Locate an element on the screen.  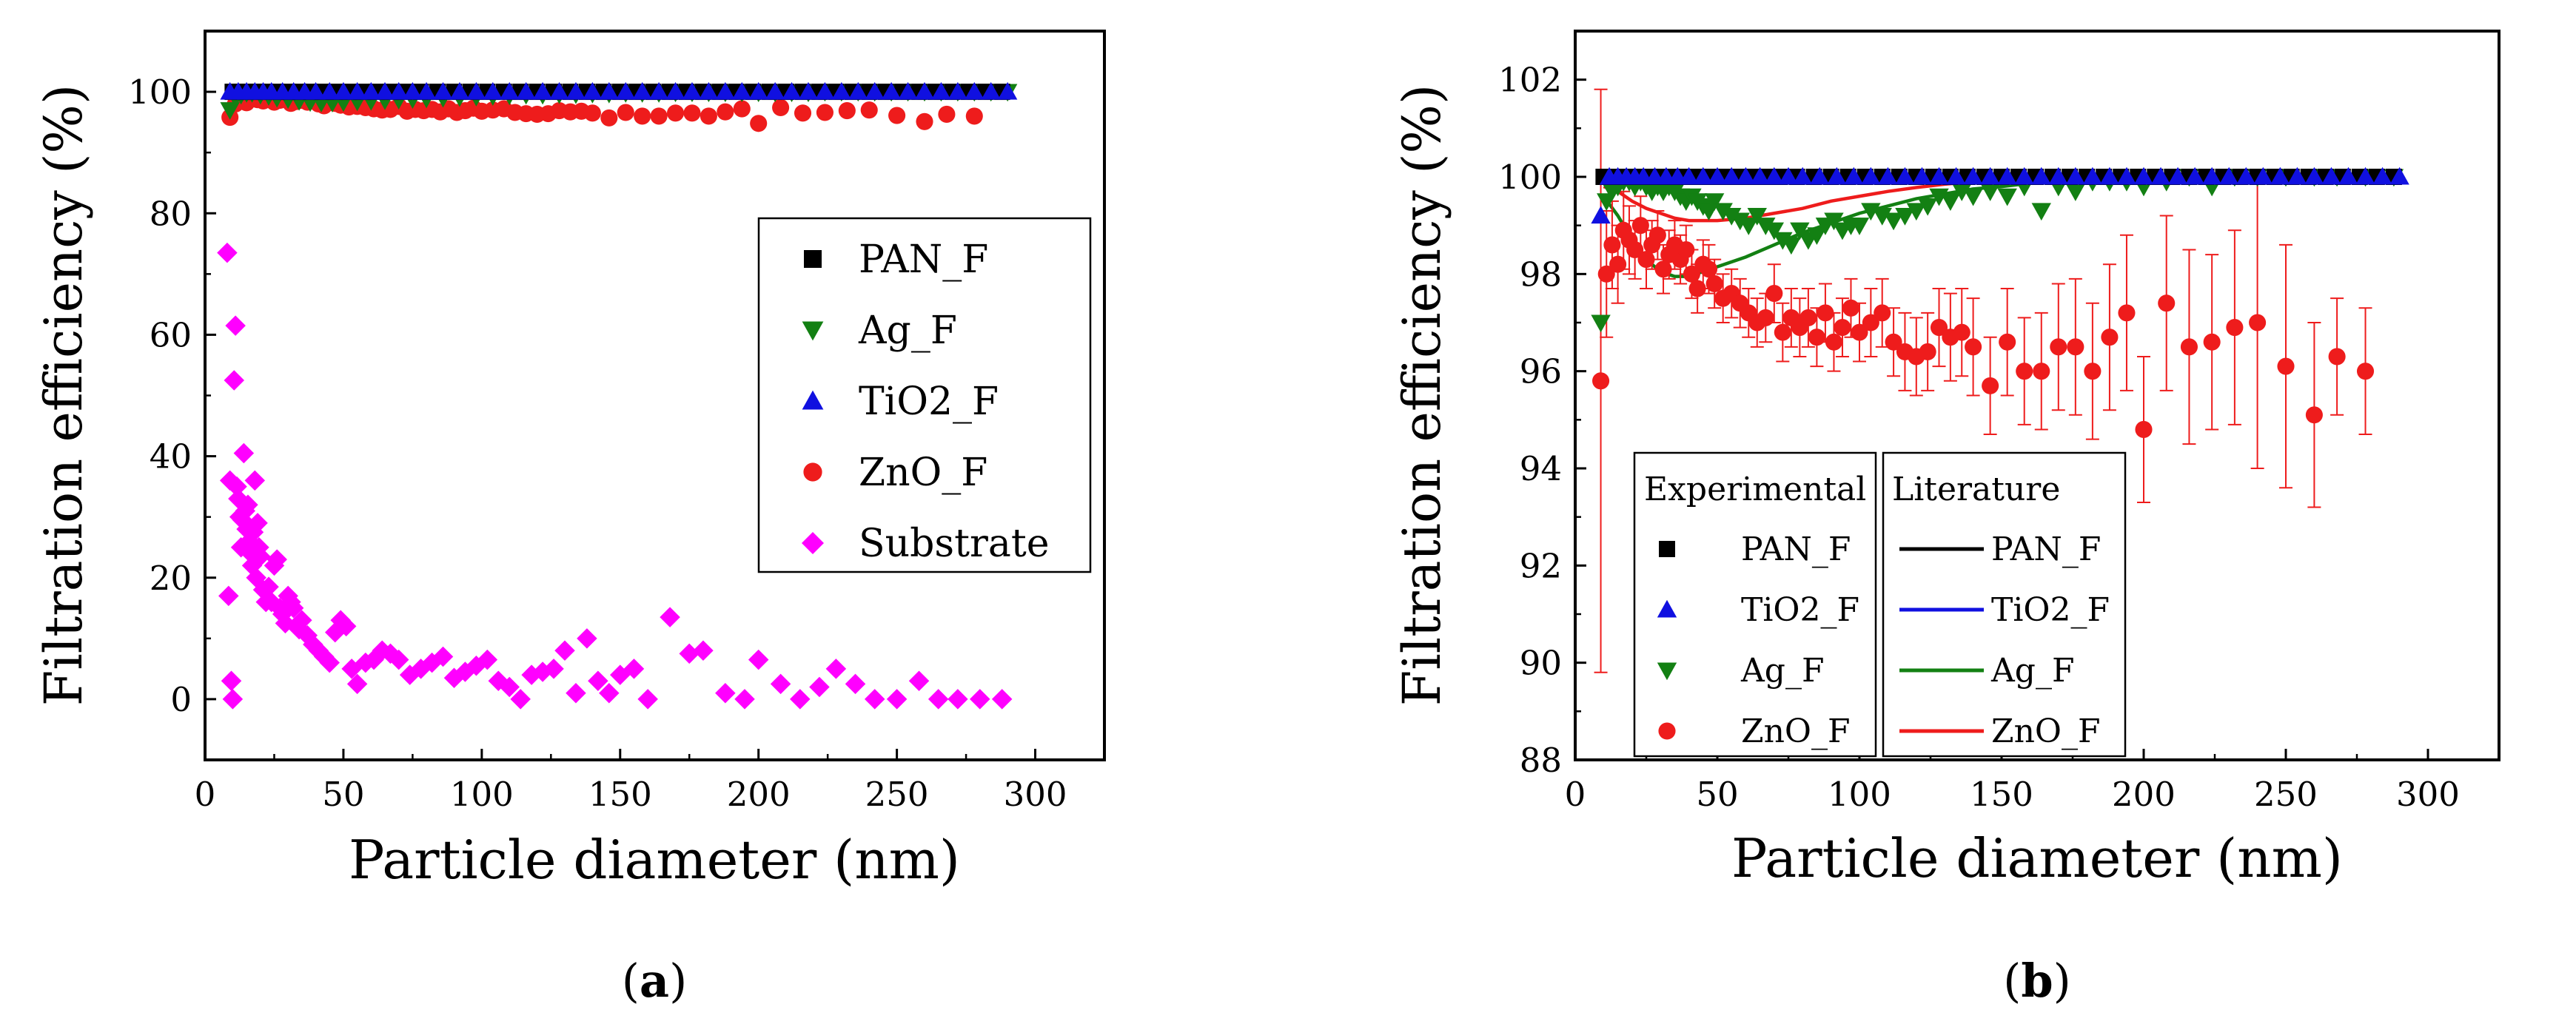
y-tick-label-b: 90 is located at coordinates (1541, 663).